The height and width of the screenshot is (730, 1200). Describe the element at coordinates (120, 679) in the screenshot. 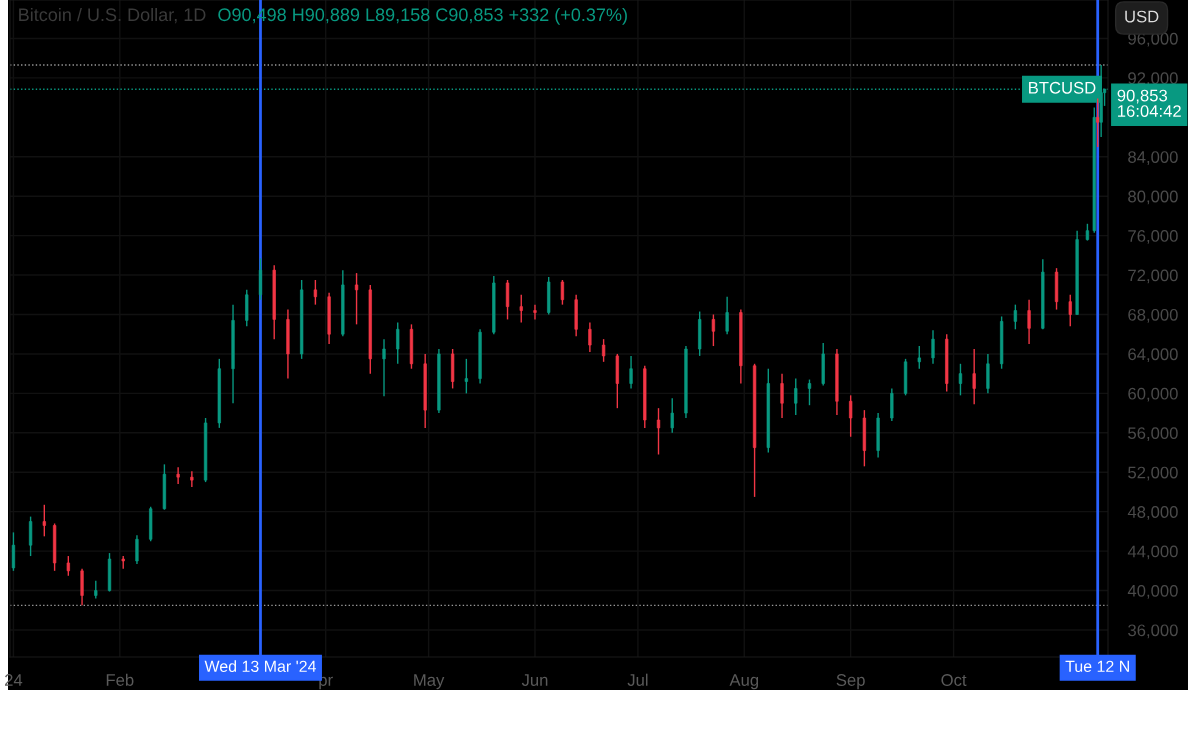

I see `x-tick-label: Feb` at that location.